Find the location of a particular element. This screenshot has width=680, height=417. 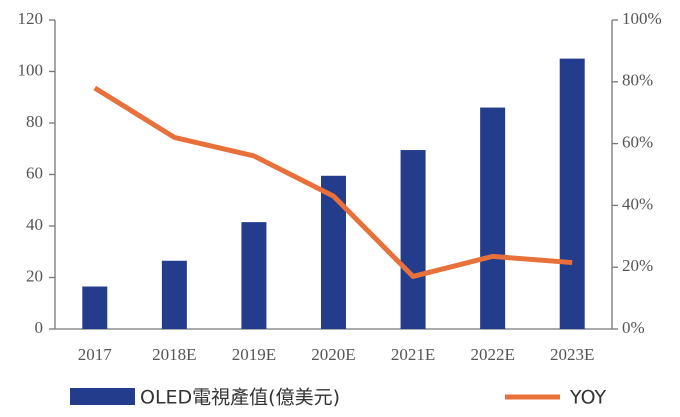

x-tick-label: 2017 is located at coordinates (95, 354).